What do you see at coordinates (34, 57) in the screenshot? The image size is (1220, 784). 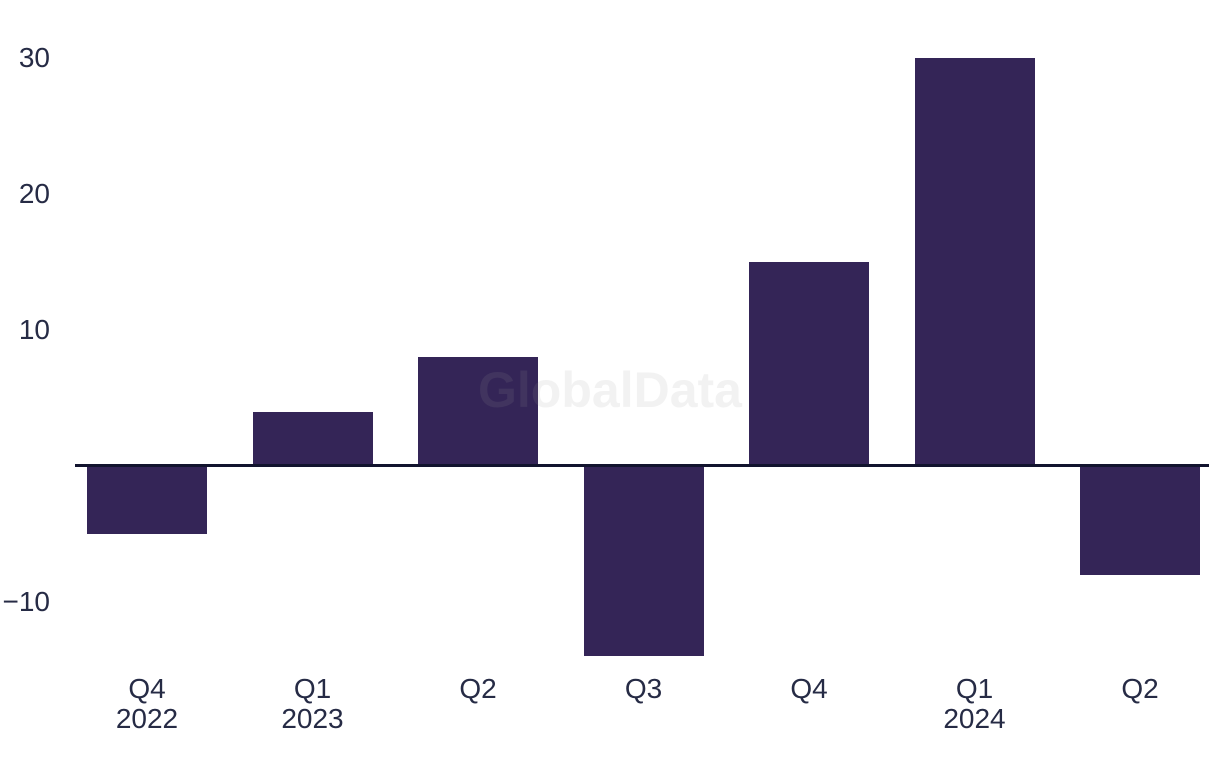 I see `y-tick-label: 30` at bounding box center [34, 57].